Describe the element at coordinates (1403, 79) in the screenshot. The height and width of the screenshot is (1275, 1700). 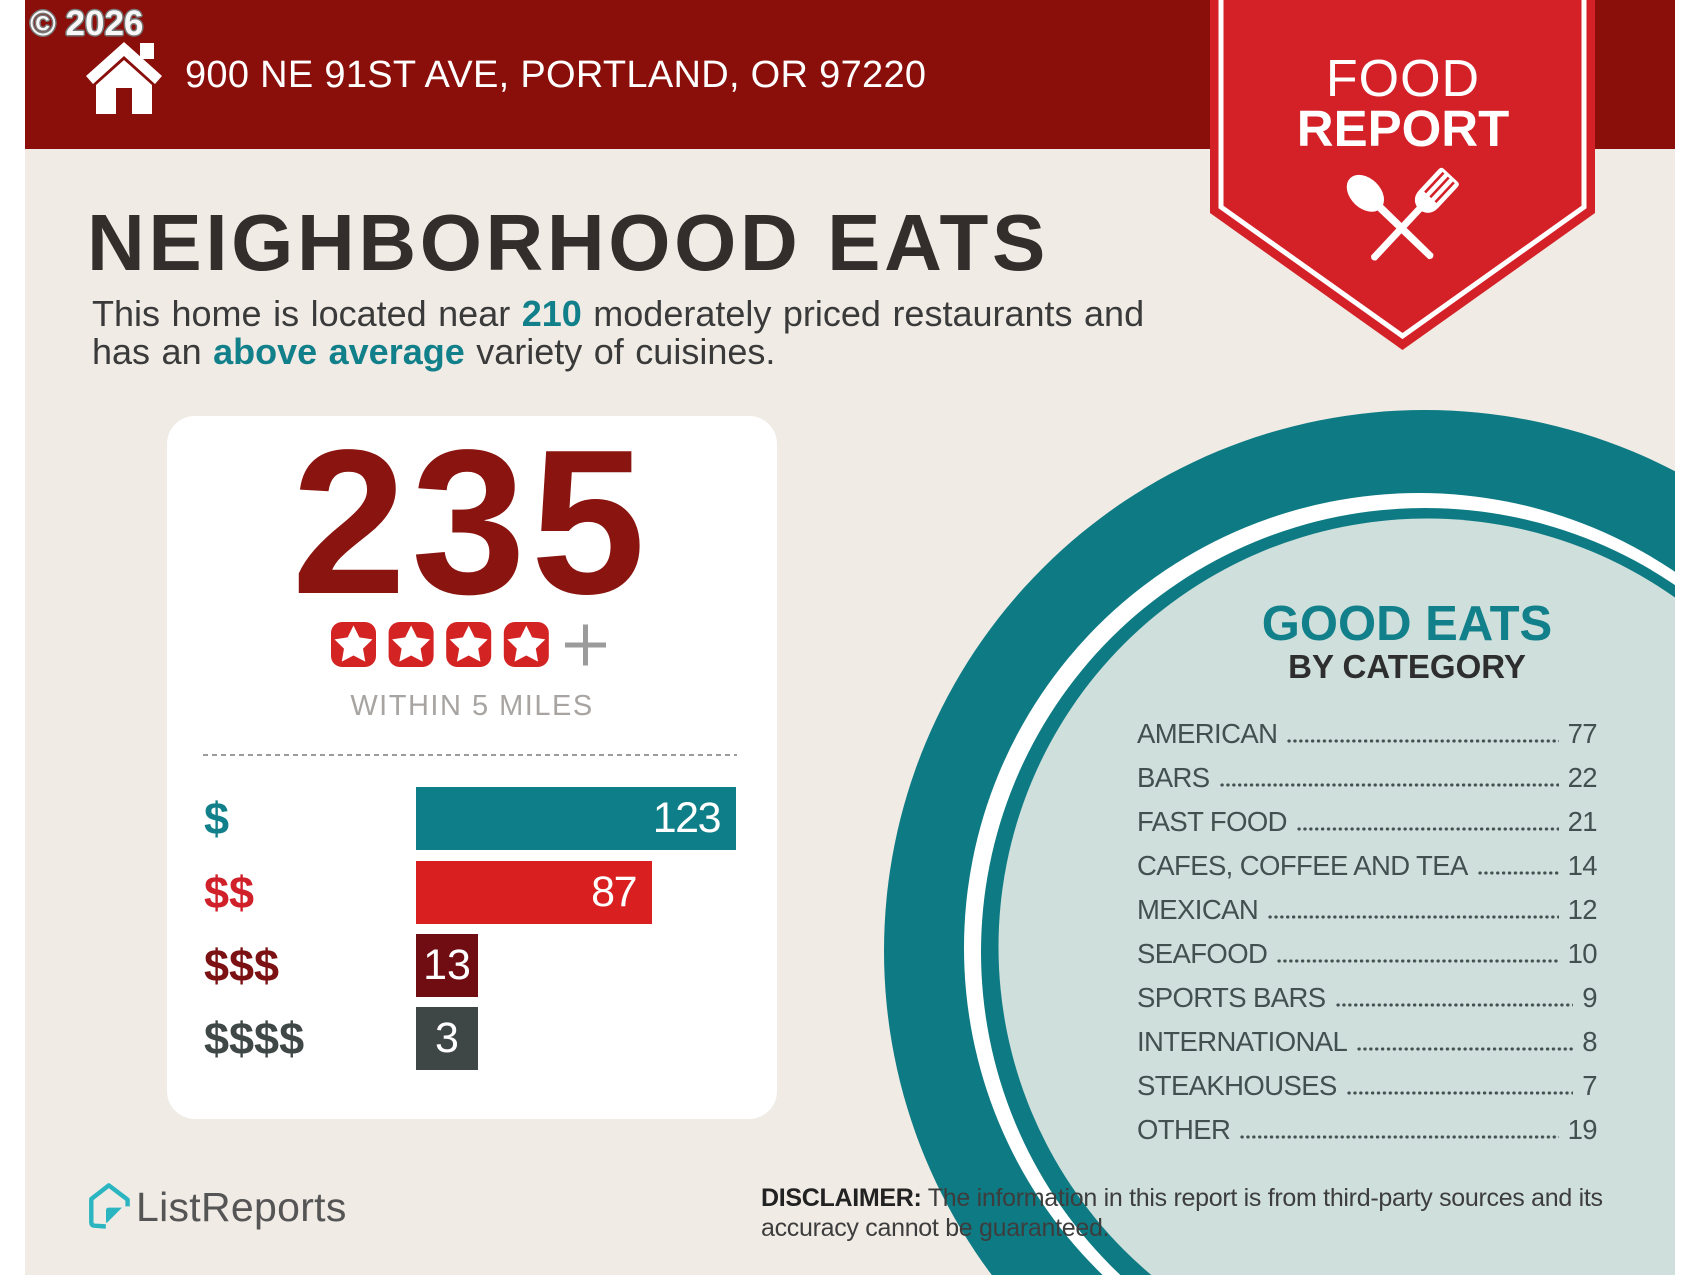
I see `svg-text: FOOD` at that location.